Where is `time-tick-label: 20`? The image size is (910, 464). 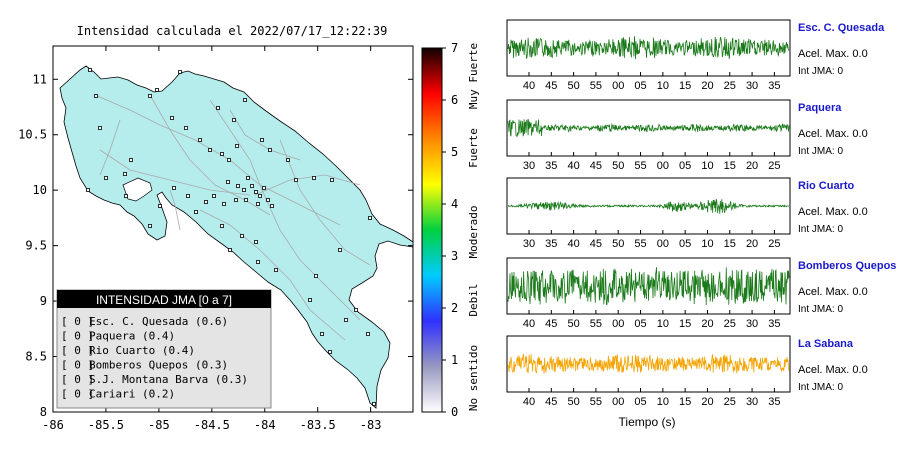
time-tick-label: 20 is located at coordinates (707, 86).